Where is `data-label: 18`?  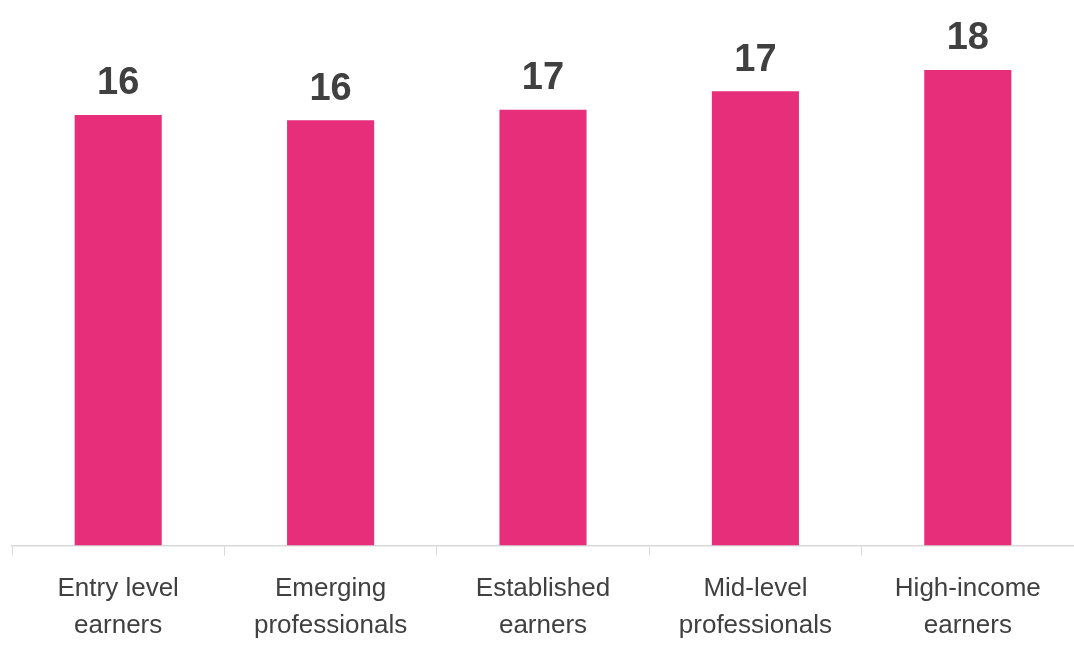 data-label: 18 is located at coordinates (967, 36).